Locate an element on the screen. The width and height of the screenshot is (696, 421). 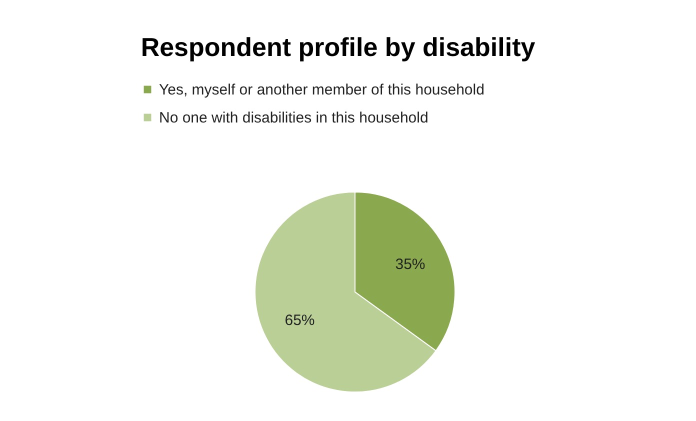
legend-label: Yes, myself or another member of this household is located at coordinates (321, 90).